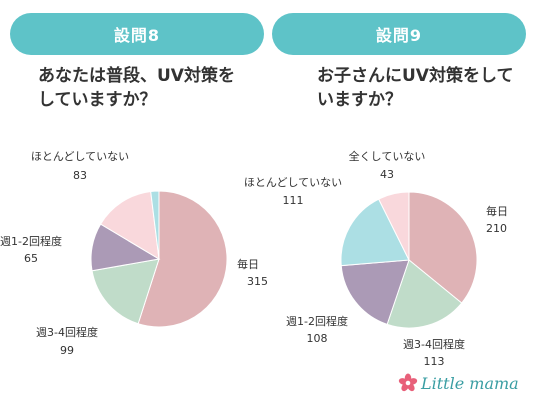 This screenshot has height=402, width=536. What do you see at coordinates (31, 258) in the screenshot?
I see `chart8-value-2: 65` at bounding box center [31, 258].